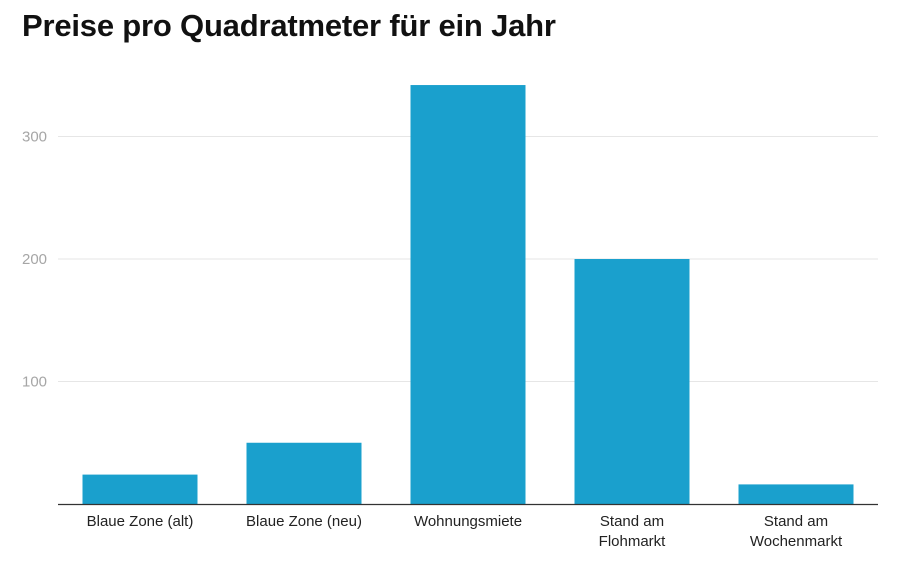 The image size is (900, 561). Describe the element at coordinates (633, 541) in the screenshot. I see `x-tick-label-line: Flohmarkt` at that location.